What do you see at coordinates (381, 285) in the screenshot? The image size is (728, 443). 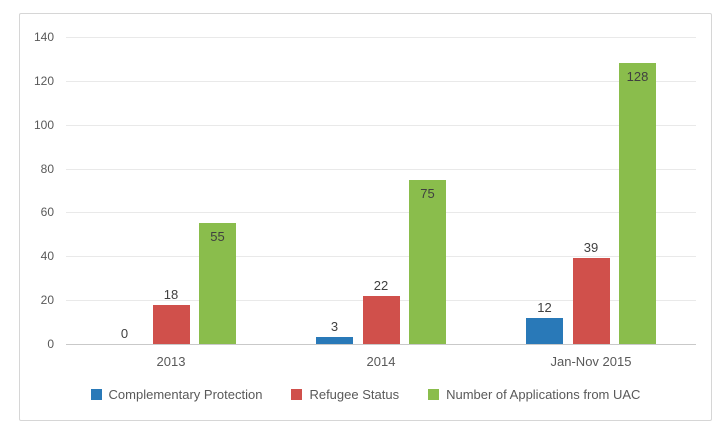 I see `value-label: 22` at bounding box center [381, 285].